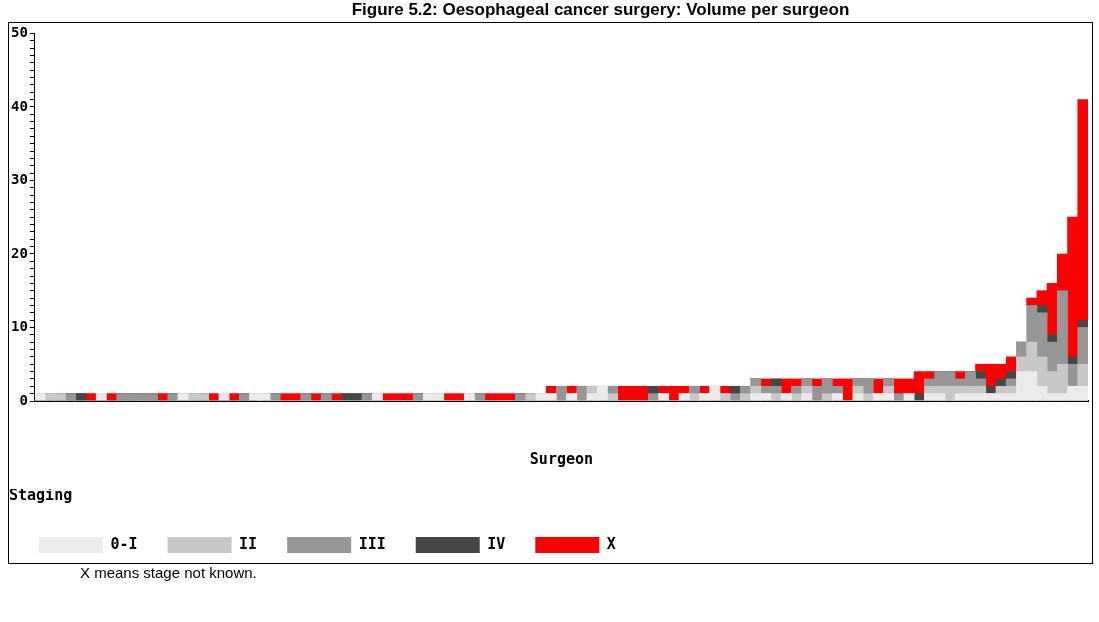  What do you see at coordinates (124, 543) in the screenshot?
I see `legend-label: 0-I` at bounding box center [124, 543].